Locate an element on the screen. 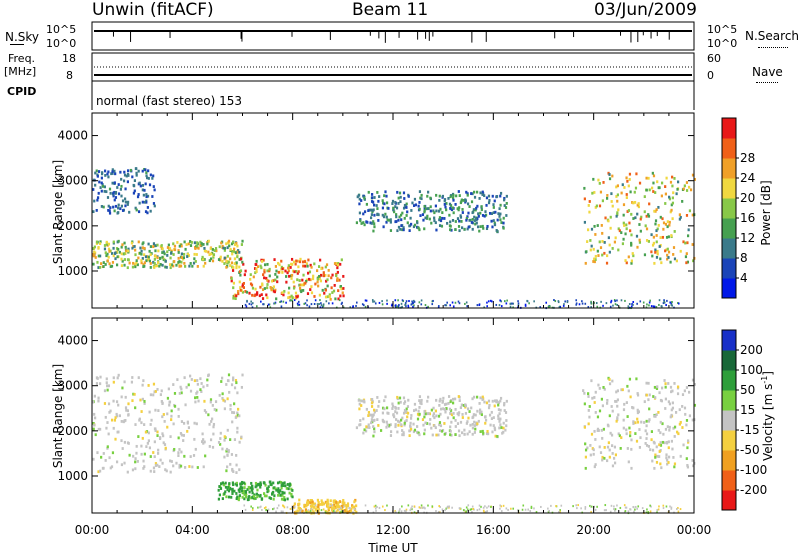 This screenshot has width=800, height=554. y-tick-label: 2000 is located at coordinates (72, 226).